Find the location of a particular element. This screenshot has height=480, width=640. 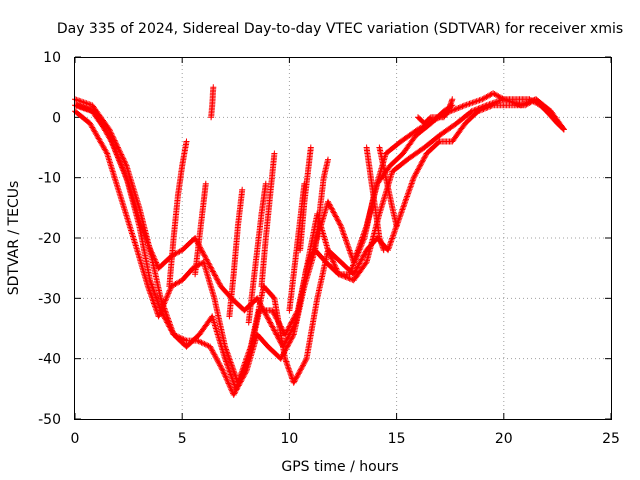

y-tick-label: -20 is located at coordinates (49, 239).